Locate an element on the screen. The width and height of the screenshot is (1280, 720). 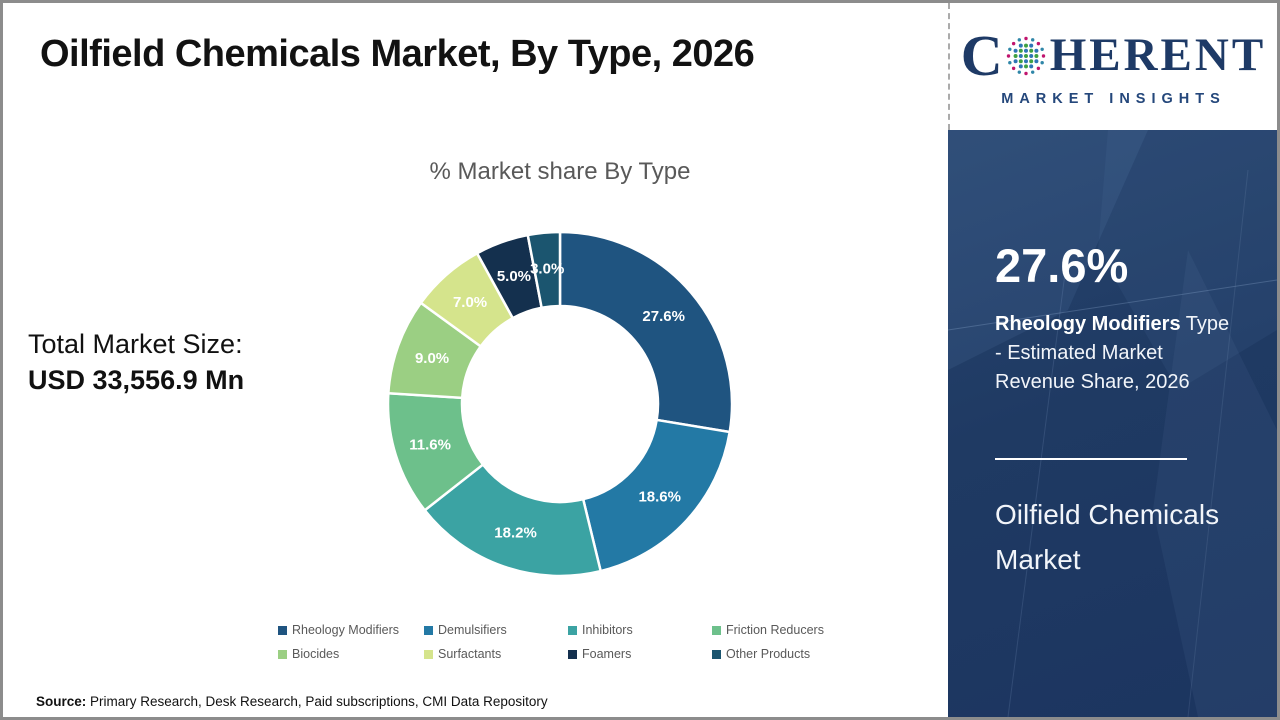
legend-item-other-products: Other Products is located at coordinates (801, 654).